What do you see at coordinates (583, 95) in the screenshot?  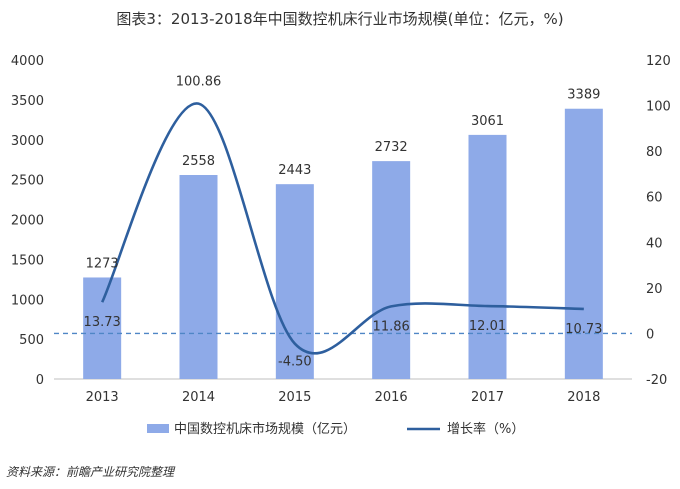 I see `bar-value-label: 3389` at bounding box center [583, 95].